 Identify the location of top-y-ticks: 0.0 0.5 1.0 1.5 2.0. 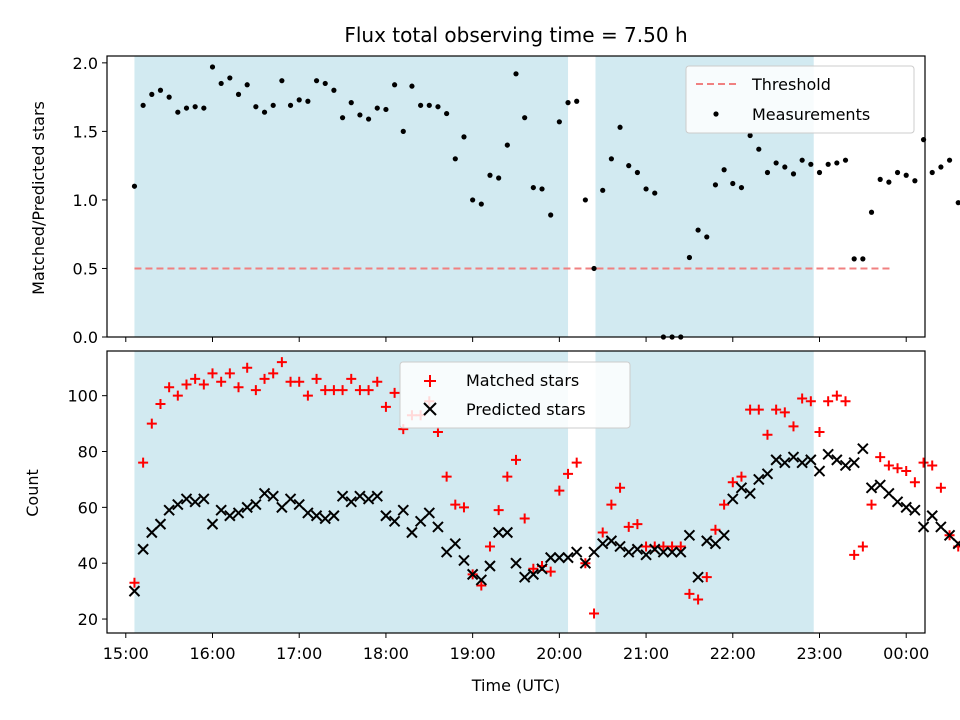
(90, 200).